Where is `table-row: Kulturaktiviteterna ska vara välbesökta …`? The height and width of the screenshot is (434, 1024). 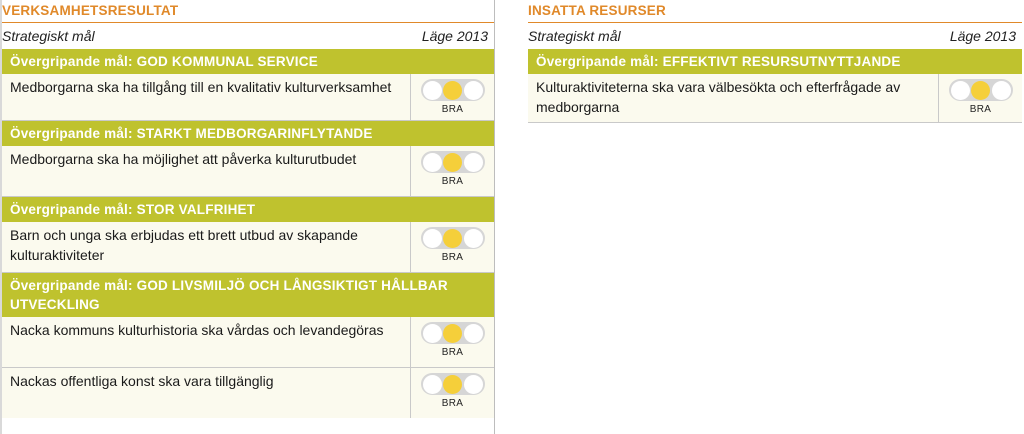 table-row: Kulturaktiviteterna ska vara välbesökta … is located at coordinates (775, 98).